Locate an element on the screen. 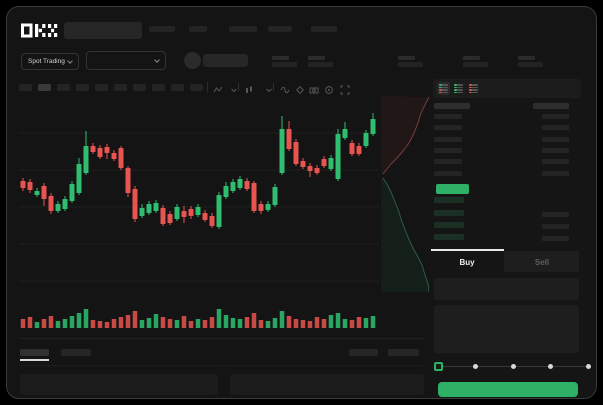 The width and height of the screenshot is (603, 405). fullscreen-icon is located at coordinates (345, 91).